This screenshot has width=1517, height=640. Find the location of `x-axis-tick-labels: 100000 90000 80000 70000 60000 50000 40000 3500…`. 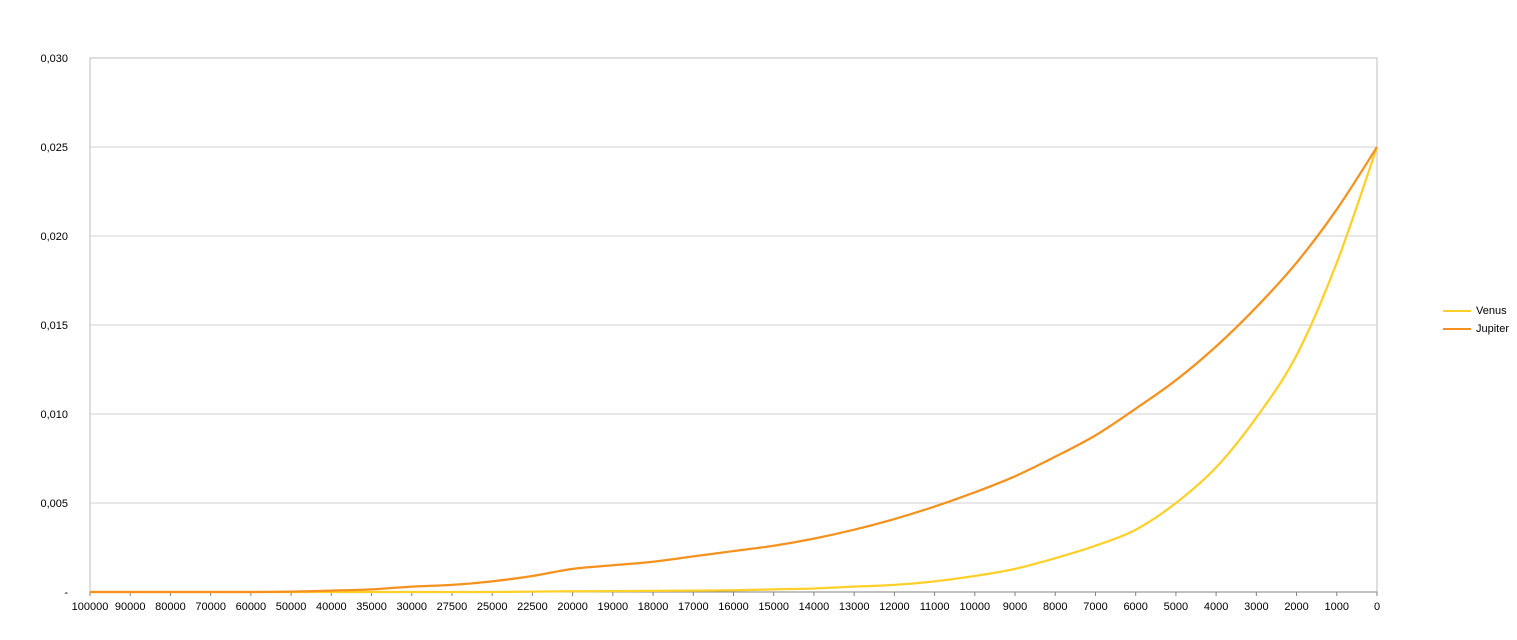

x-axis-tick-labels: 100000 90000 80000 70000 60000 50000 40000 3500… is located at coordinates (726, 607).